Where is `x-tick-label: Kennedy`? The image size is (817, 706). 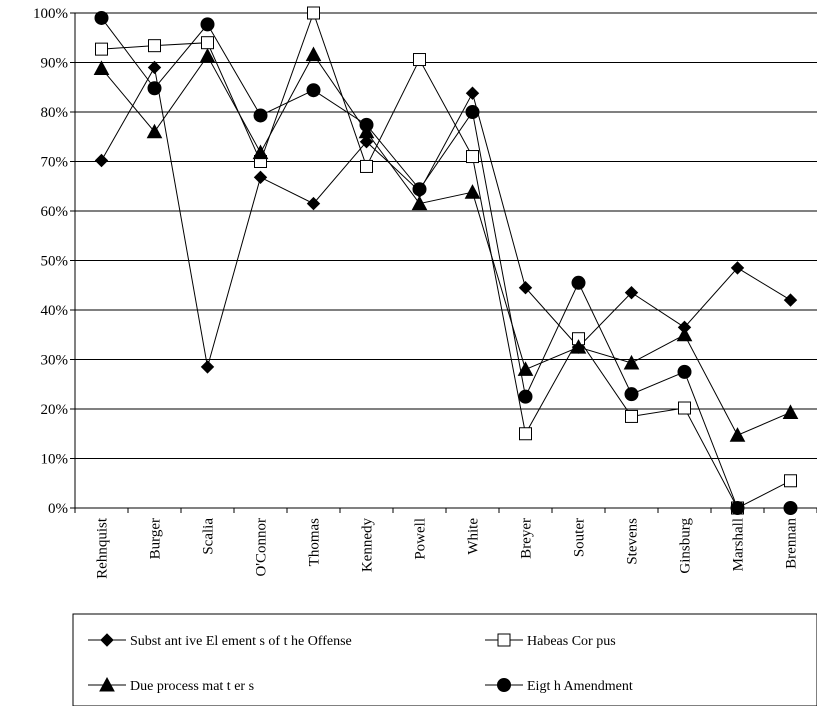
x-tick-label: Kennedy is located at coordinates (368, 545).